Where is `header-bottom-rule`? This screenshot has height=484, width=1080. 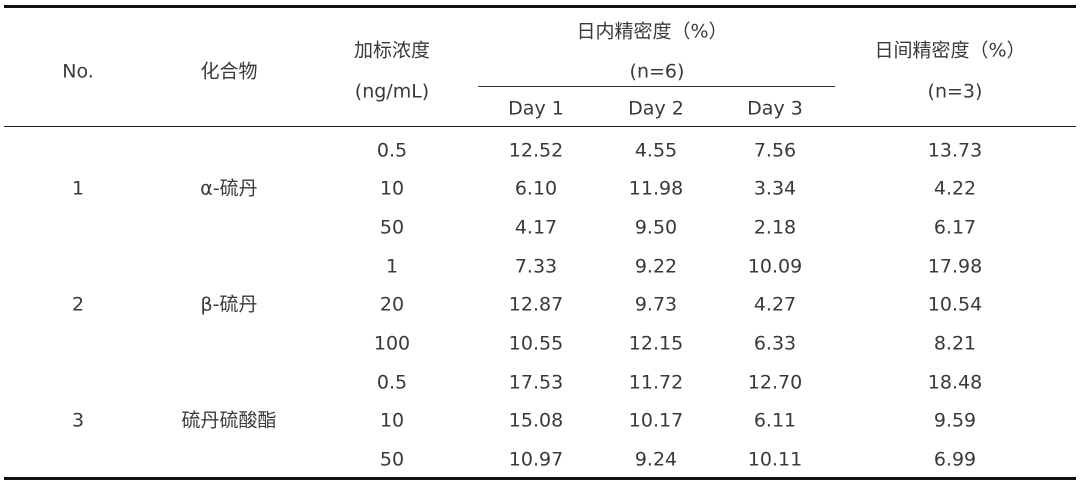
header-bottom-rule is located at coordinates (540, 126).